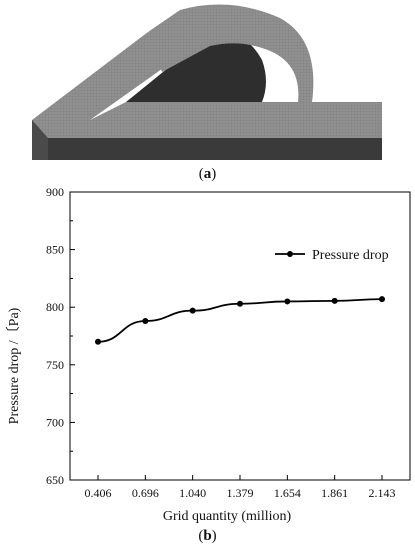  What do you see at coordinates (55, 365) in the screenshot?
I see `y-tick-label: 750` at bounding box center [55, 365].